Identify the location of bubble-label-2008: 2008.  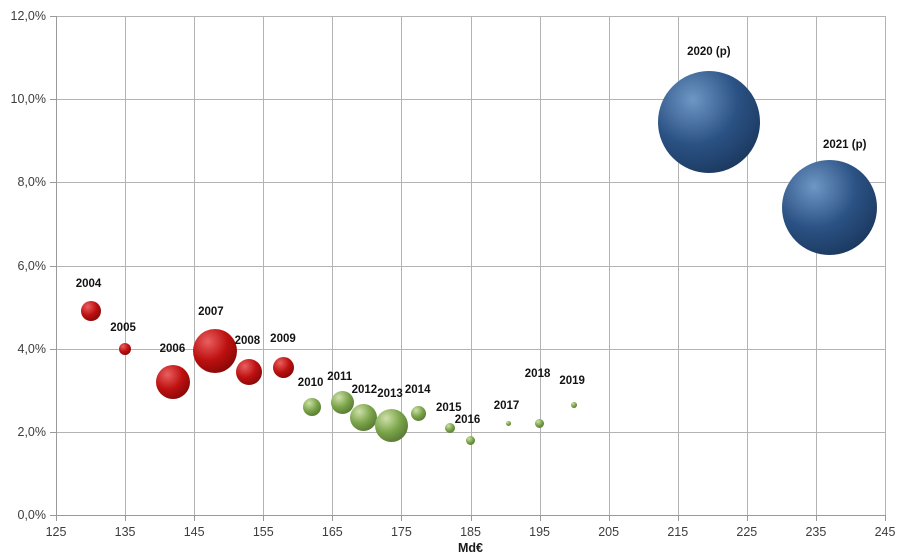
(247, 340).